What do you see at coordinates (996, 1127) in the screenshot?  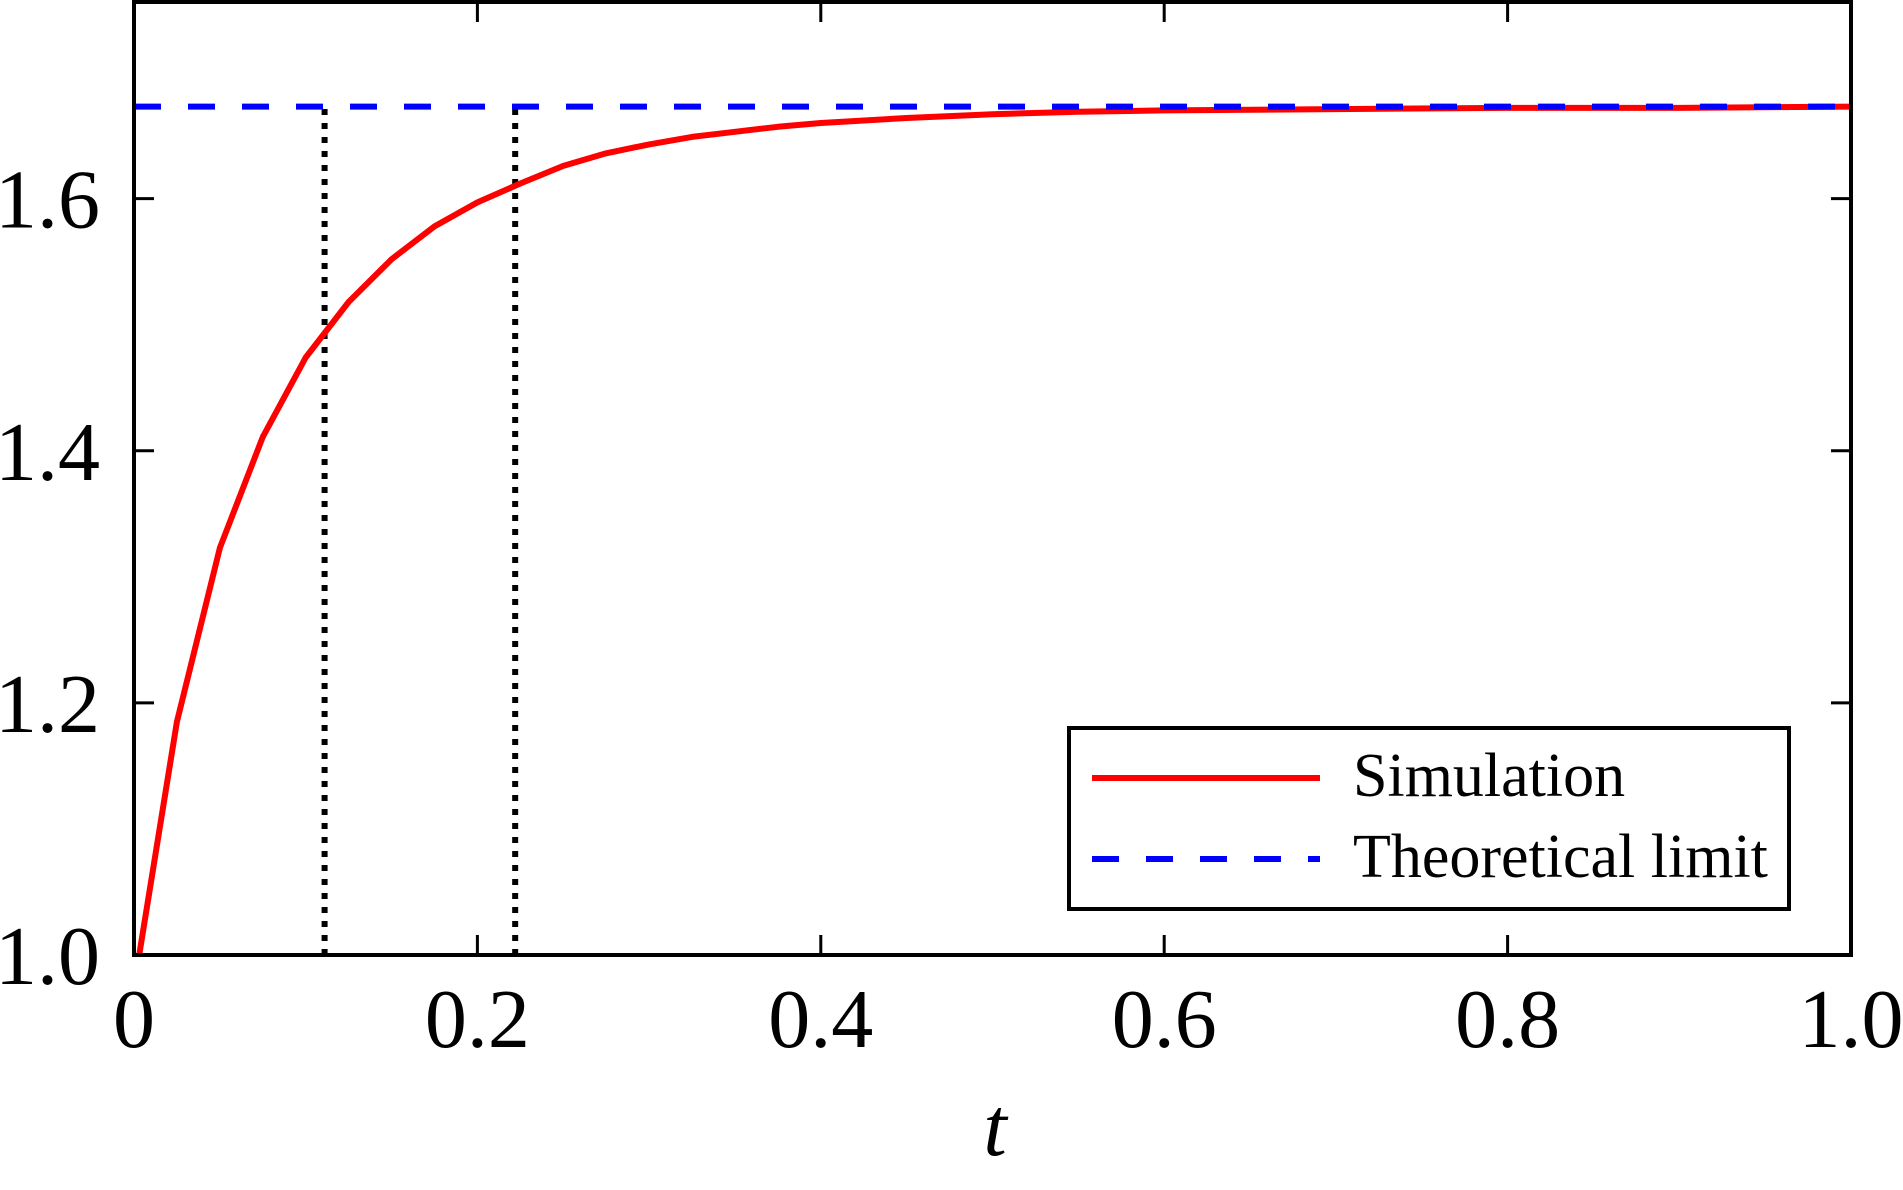 I see `x-axis-label: t` at bounding box center [996, 1127].